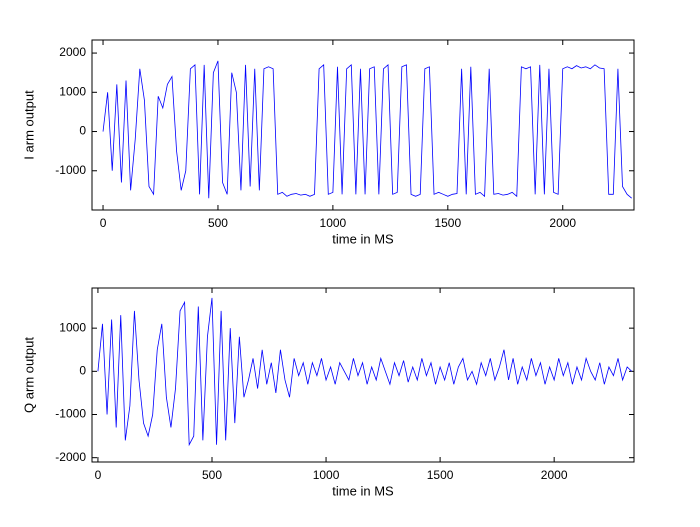 This screenshot has height=527, width=700. What do you see at coordinates (28, 125) in the screenshot?
I see `y-axis-label: I arm output` at bounding box center [28, 125].